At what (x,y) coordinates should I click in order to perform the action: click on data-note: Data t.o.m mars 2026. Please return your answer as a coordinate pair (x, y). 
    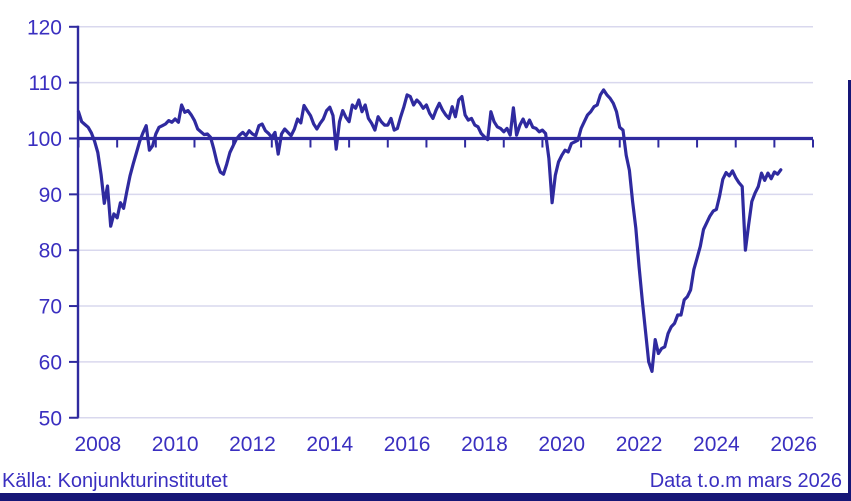
    Looking at the image, I should click on (745, 481).